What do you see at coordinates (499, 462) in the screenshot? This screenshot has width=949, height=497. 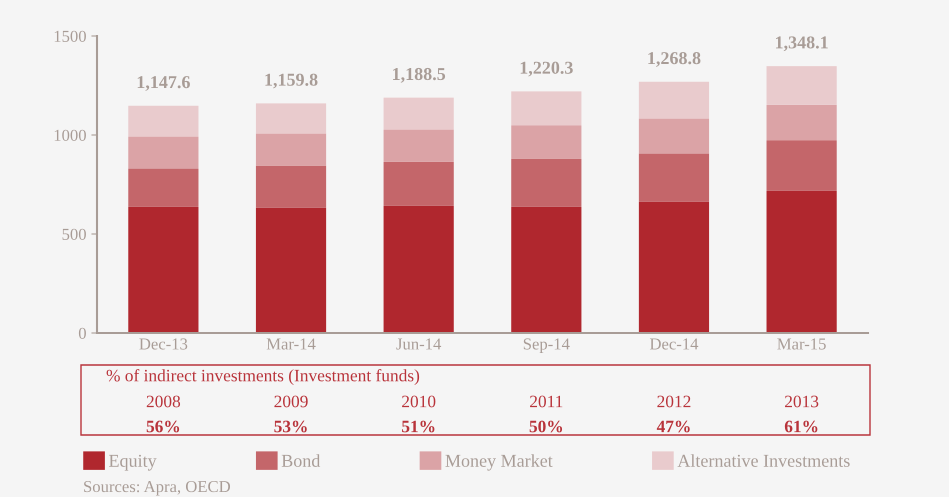 I see `legend-label: Money Market` at bounding box center [499, 462].